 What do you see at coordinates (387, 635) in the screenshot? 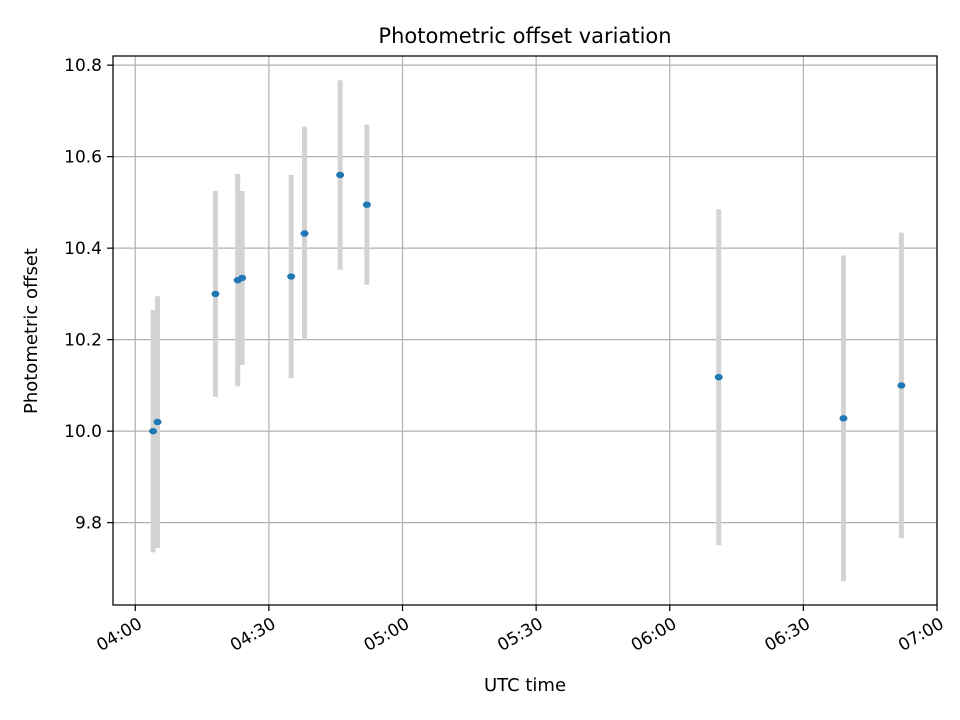
I see `x-tick-label: 05:00` at bounding box center [387, 635].